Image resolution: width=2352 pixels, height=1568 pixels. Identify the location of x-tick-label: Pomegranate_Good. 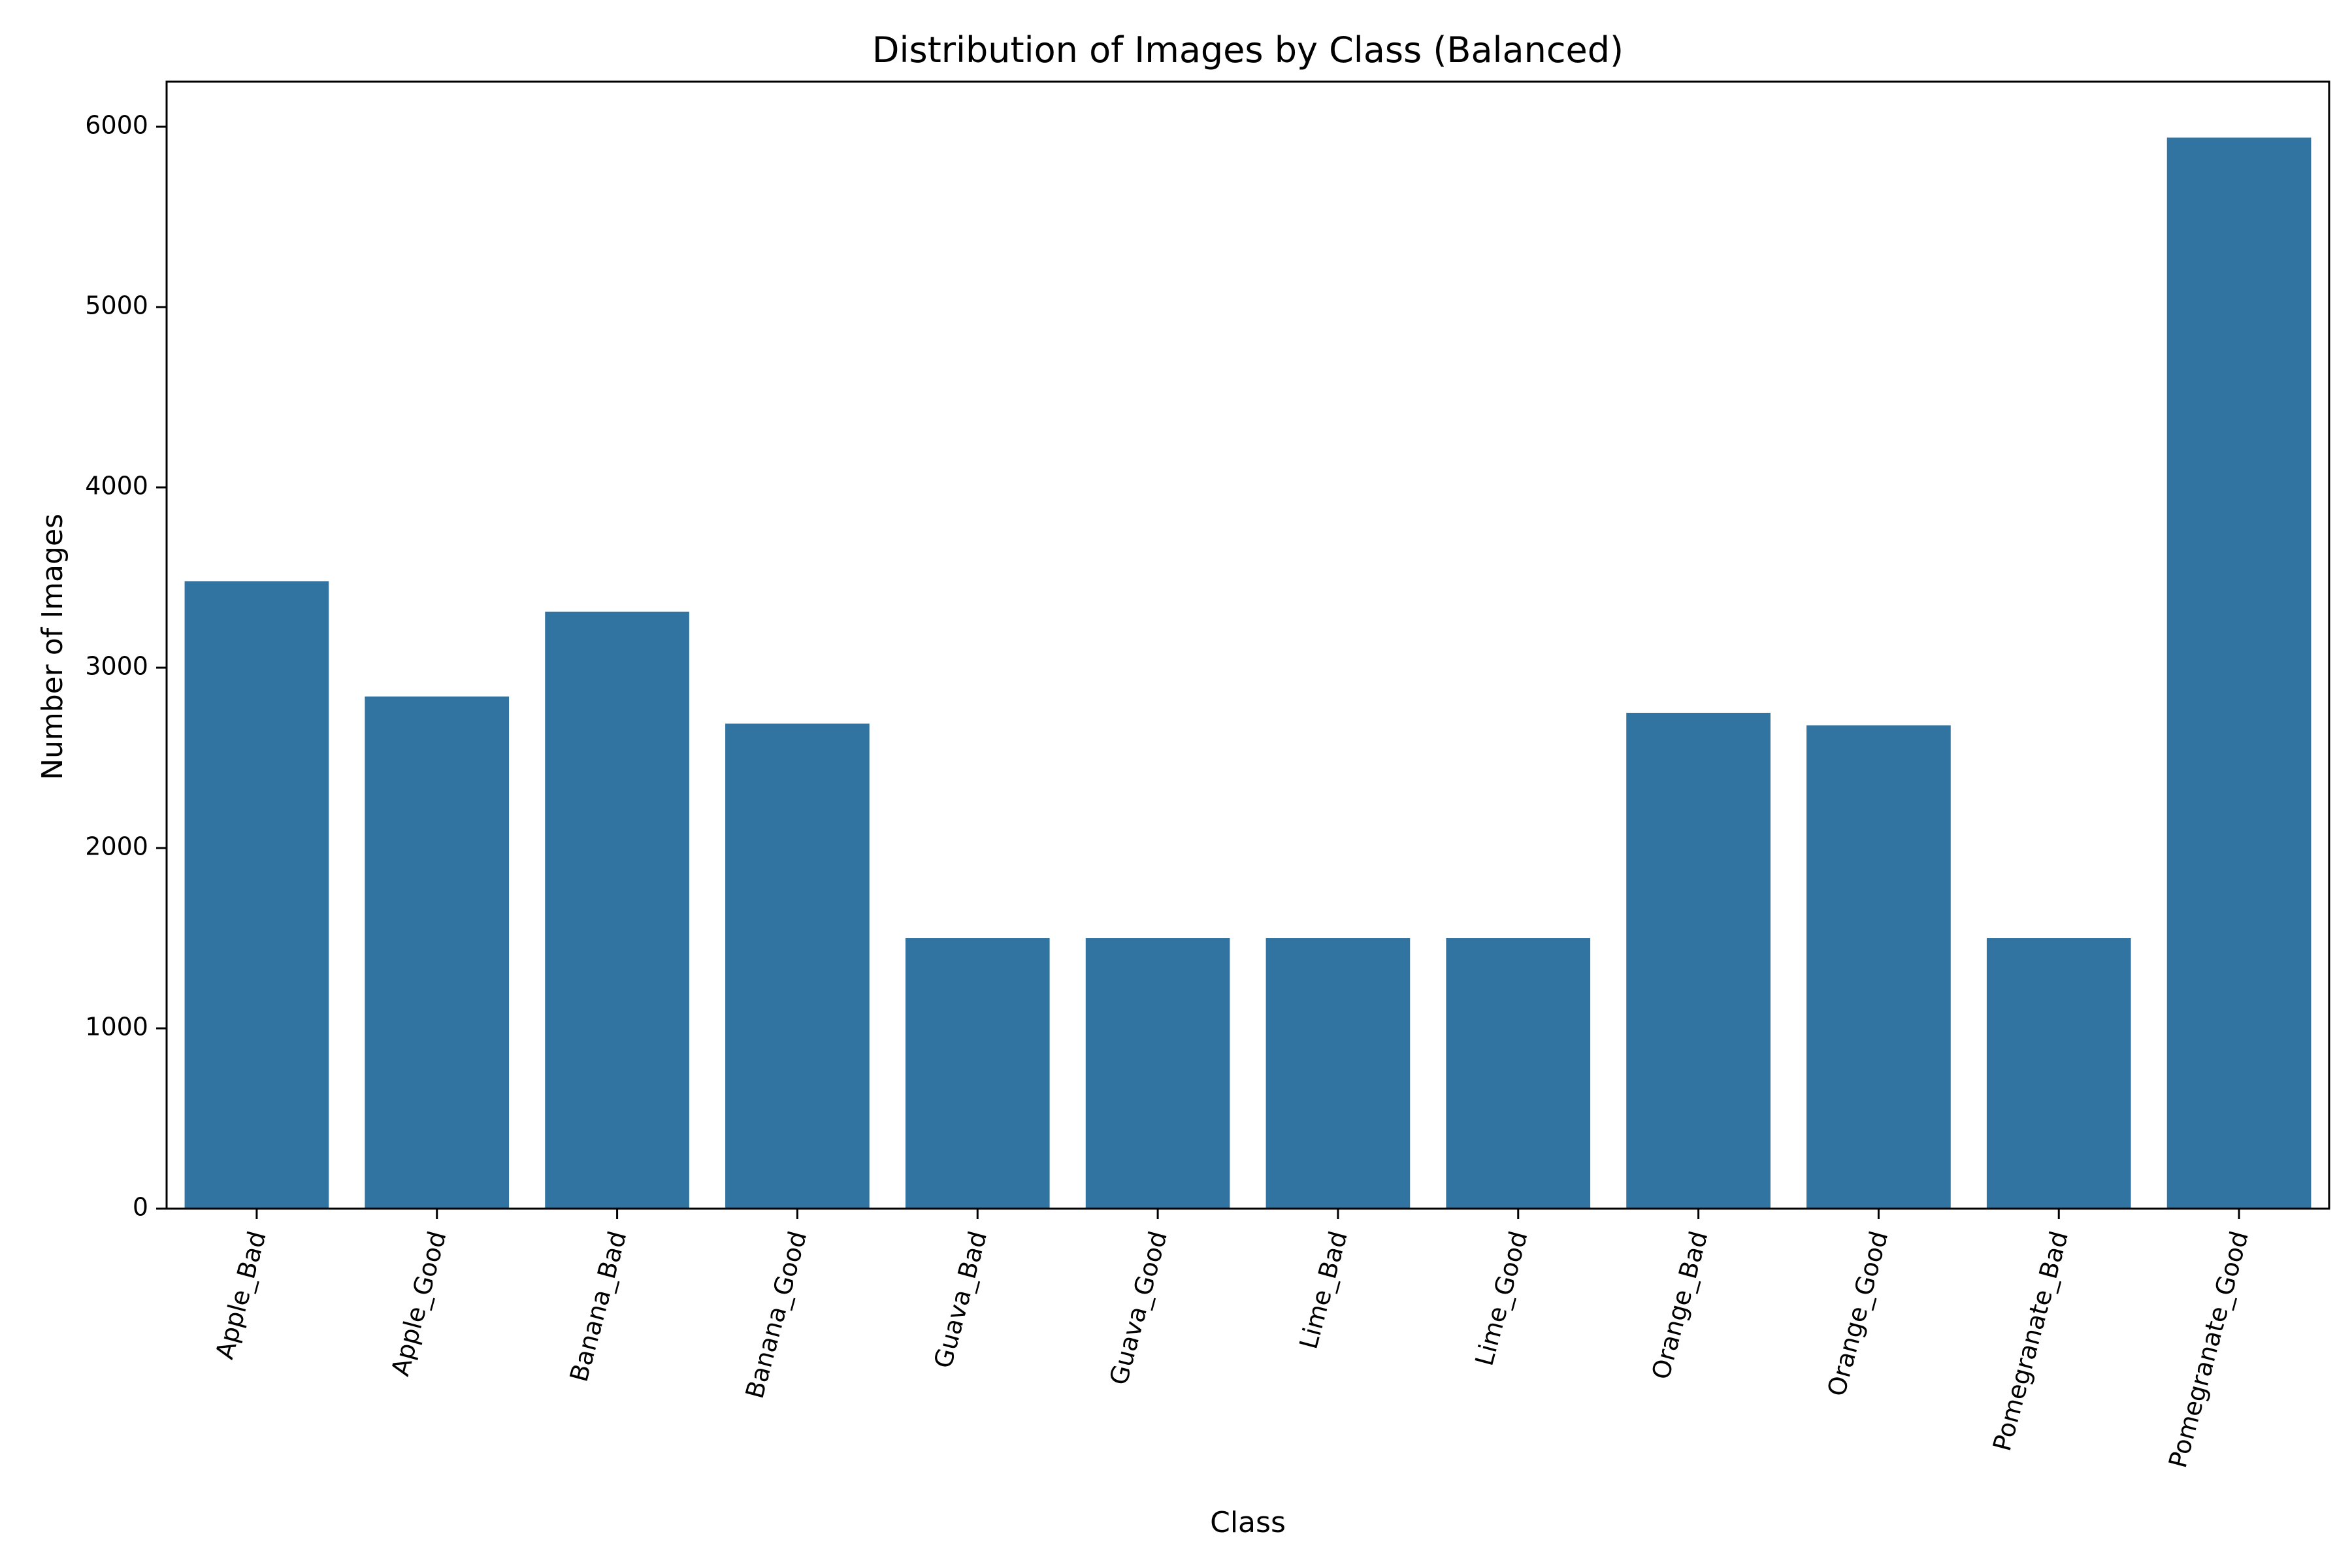
(2208, 1349).